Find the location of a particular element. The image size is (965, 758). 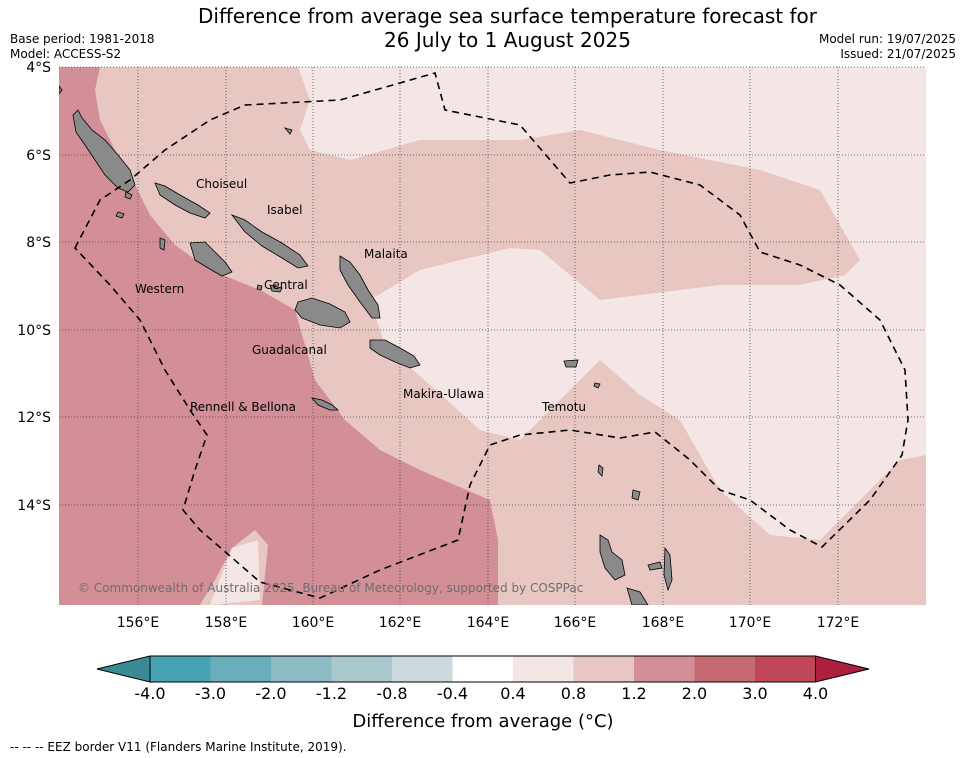

lon-tick-label: 166°E is located at coordinates (575, 623).